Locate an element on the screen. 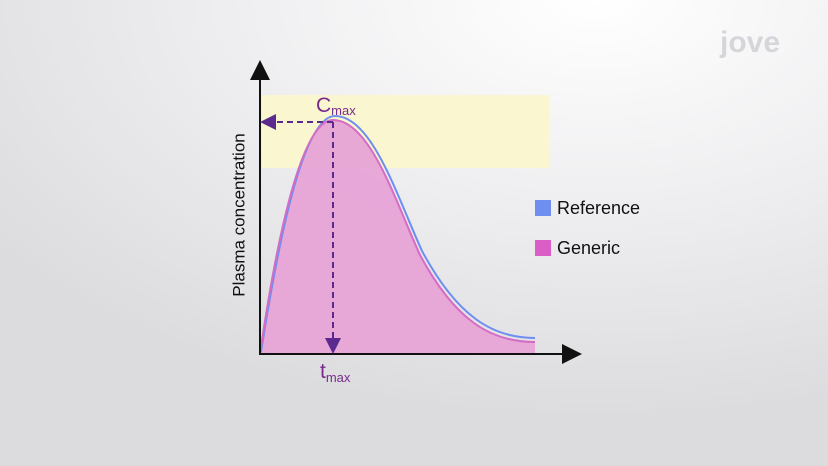 The height and width of the screenshot is (466, 828). tmax-label: tmax is located at coordinates (335, 373).